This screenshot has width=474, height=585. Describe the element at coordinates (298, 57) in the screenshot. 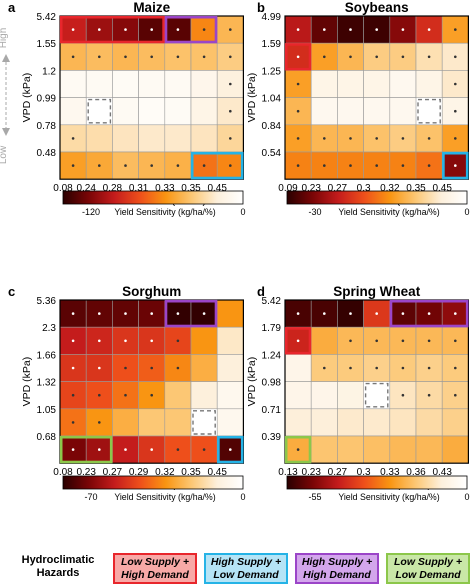

I see `hazard-box-low-supply-high-demand` at that location.